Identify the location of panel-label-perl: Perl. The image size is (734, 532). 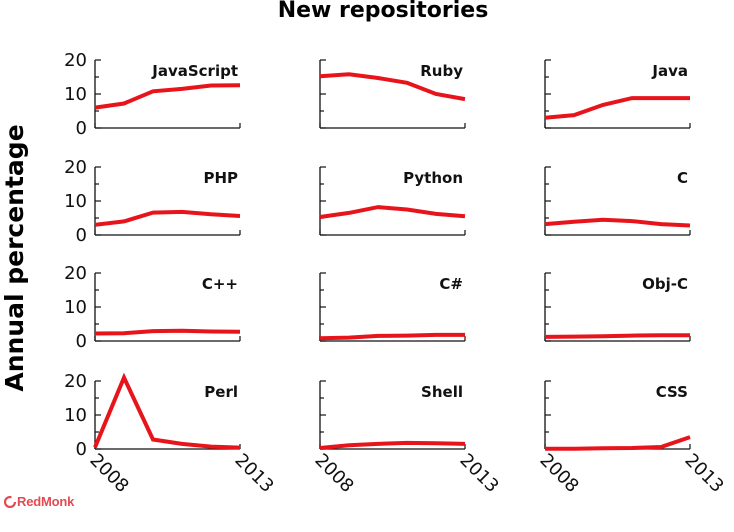
(221, 392).